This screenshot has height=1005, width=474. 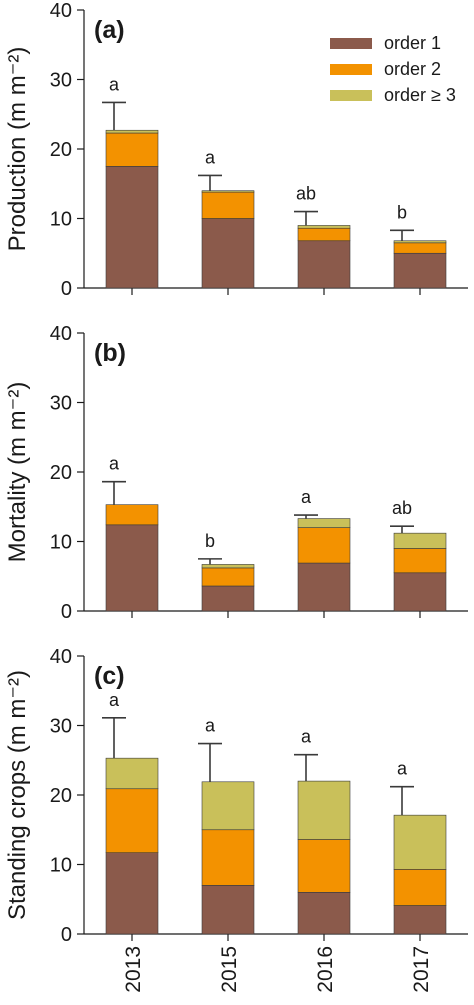 What do you see at coordinates (351, 95) in the screenshot?
I see `legend-swatch-order3` at bounding box center [351, 95].